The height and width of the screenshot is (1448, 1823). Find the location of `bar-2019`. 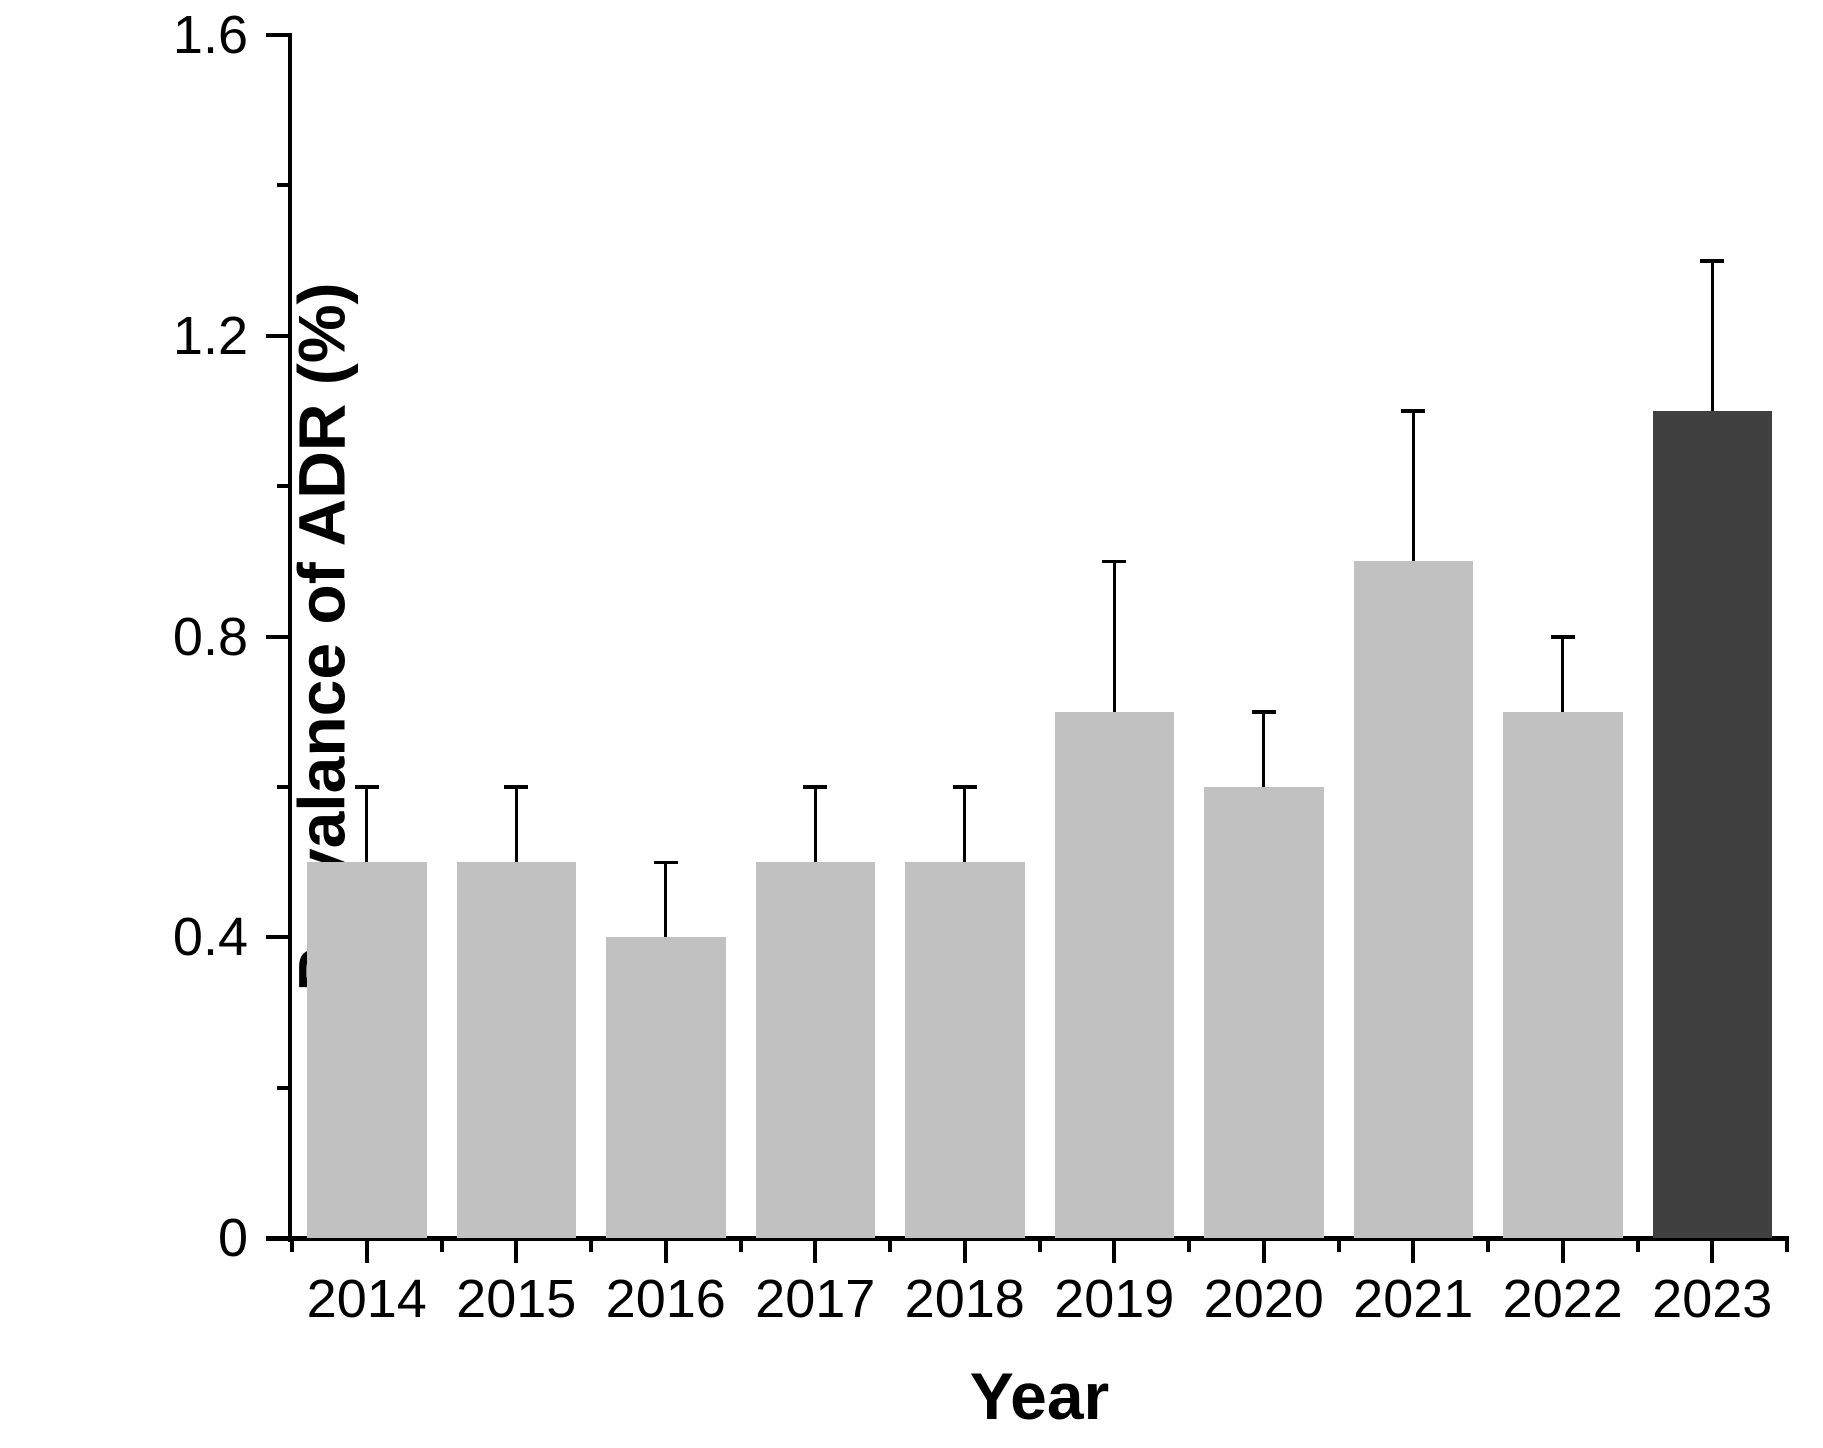

bar-2019 is located at coordinates (1114, 974).